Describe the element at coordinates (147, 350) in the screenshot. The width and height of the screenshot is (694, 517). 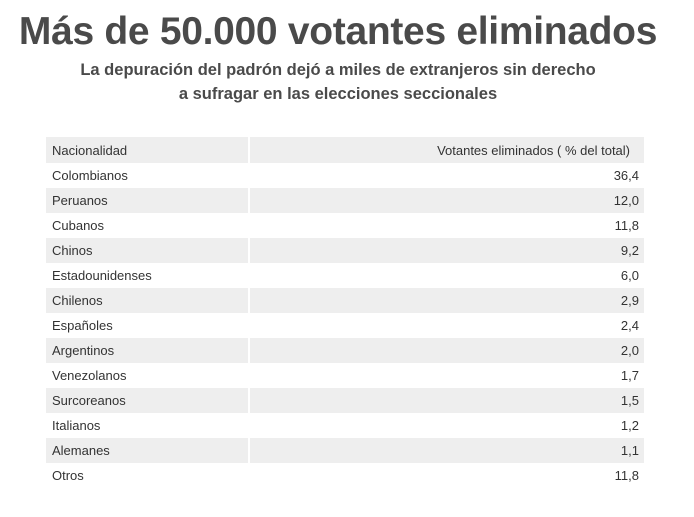
I see `nationality-cell: Argentinos` at that location.